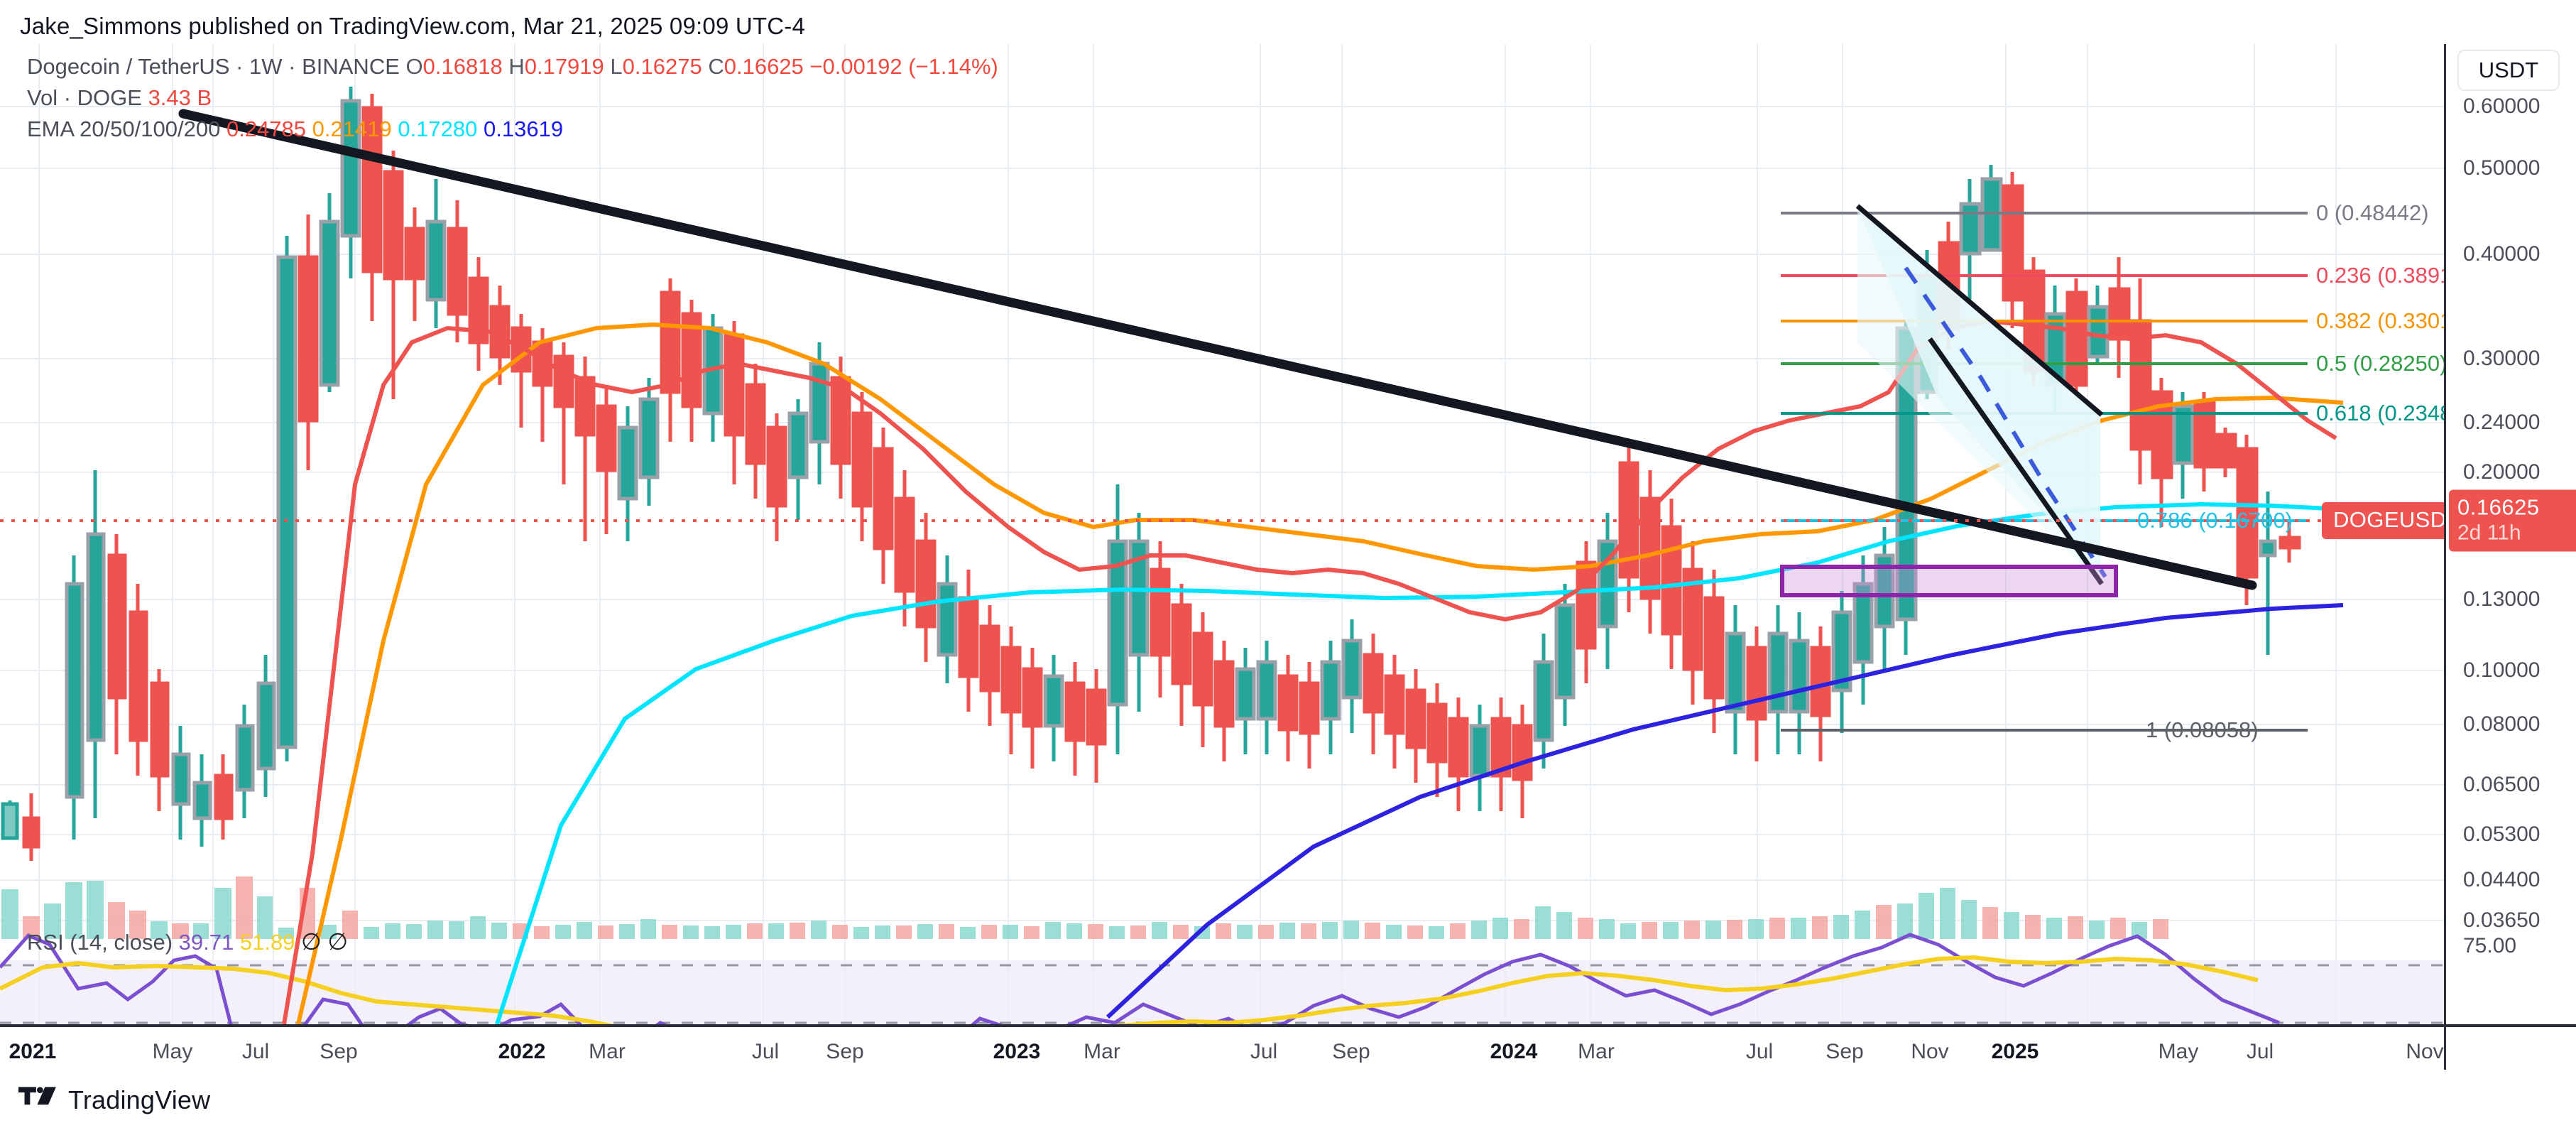  I want to click on footer-branding: TradingView, so click(114, 1100).